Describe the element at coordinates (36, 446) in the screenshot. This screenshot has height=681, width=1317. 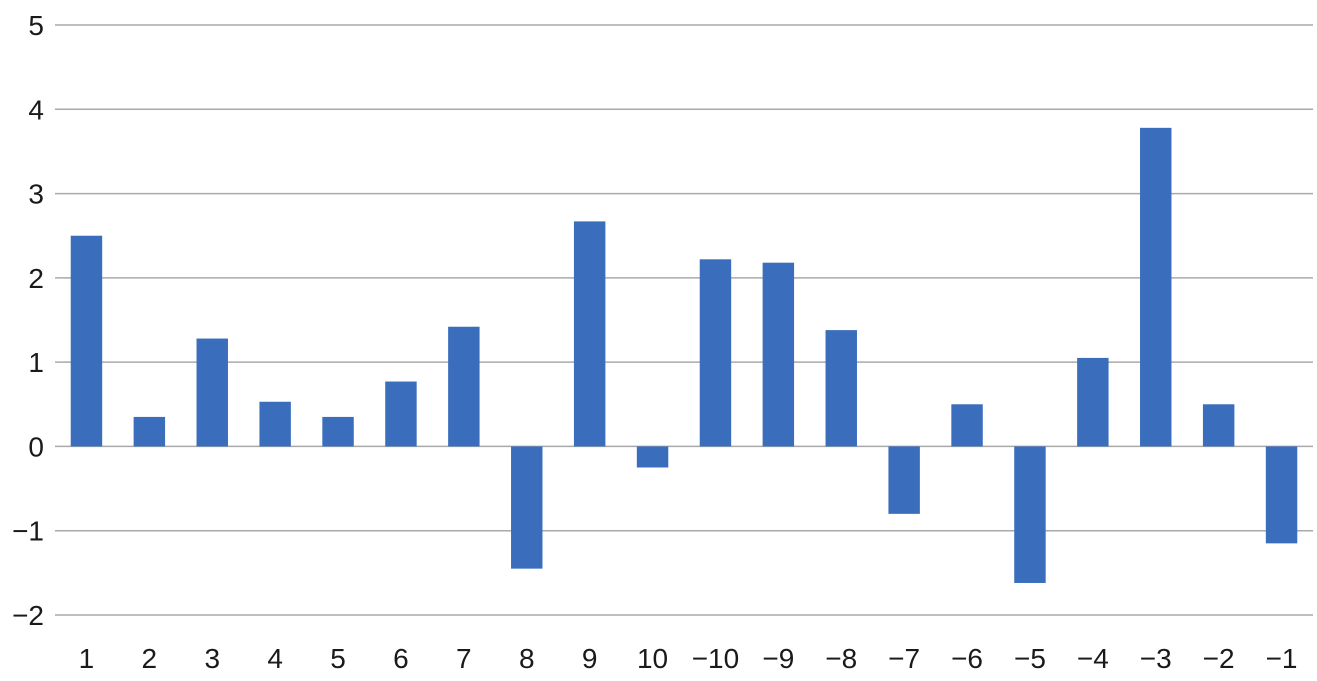
I see `y-tick-label: 0` at that location.